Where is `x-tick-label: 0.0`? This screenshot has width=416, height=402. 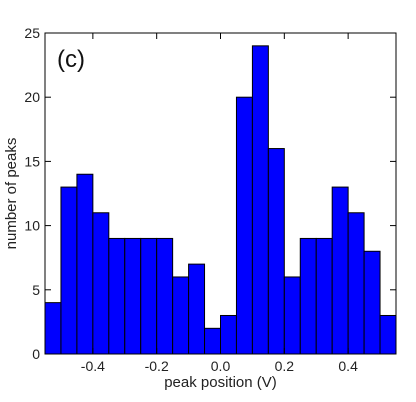 x-tick-label: 0.0 is located at coordinates (221, 366).